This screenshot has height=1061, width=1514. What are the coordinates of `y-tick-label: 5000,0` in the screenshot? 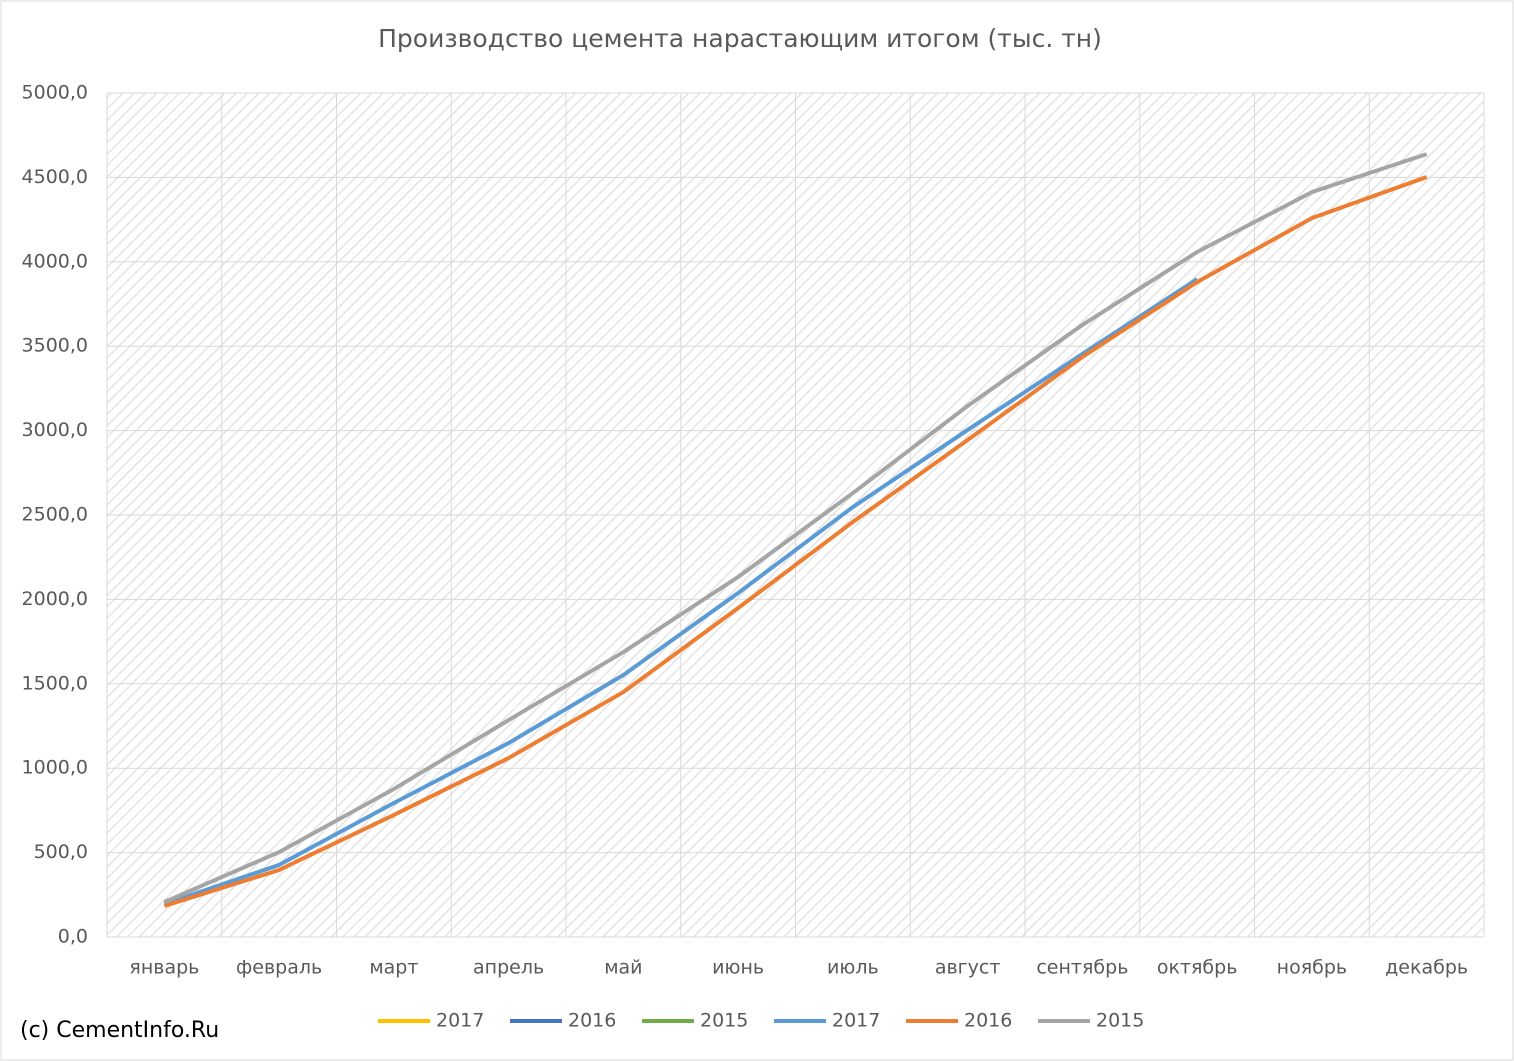 It's located at (55, 93).